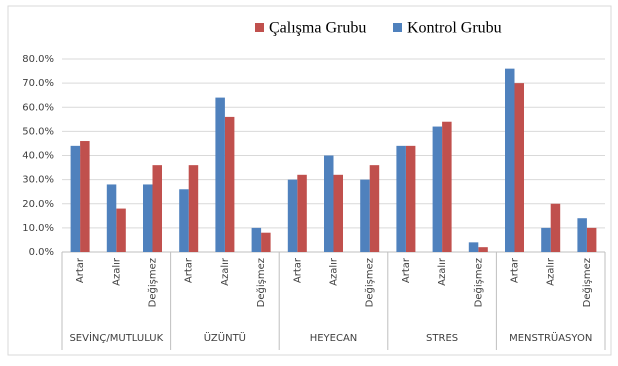 This screenshot has height=366, width=618. Describe the element at coordinates (38, 107) in the screenshot. I see `y-tick-label: 60.0%` at that location.